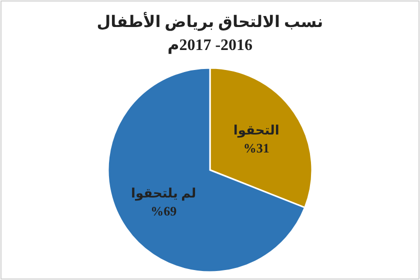 The height and width of the screenshot is (280, 420). Describe the element at coordinates (256, 130) in the screenshot. I see `slice-label: التحقوا` at that location.